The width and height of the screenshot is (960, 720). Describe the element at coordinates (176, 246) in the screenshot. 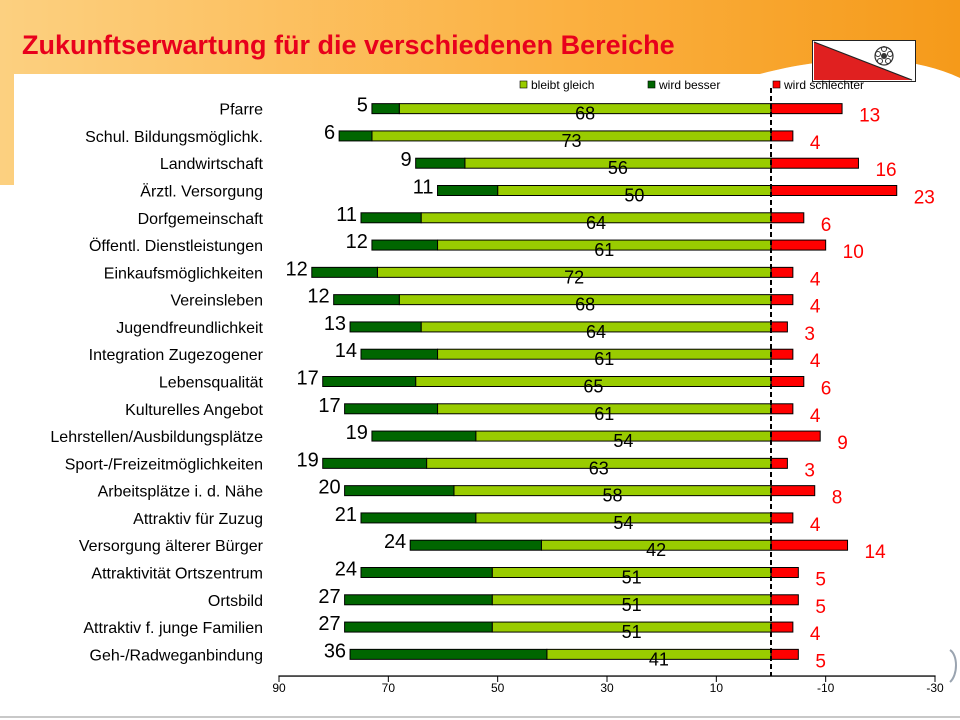

I see `category-label: Öffentl. Dienstleistungen` at that location.